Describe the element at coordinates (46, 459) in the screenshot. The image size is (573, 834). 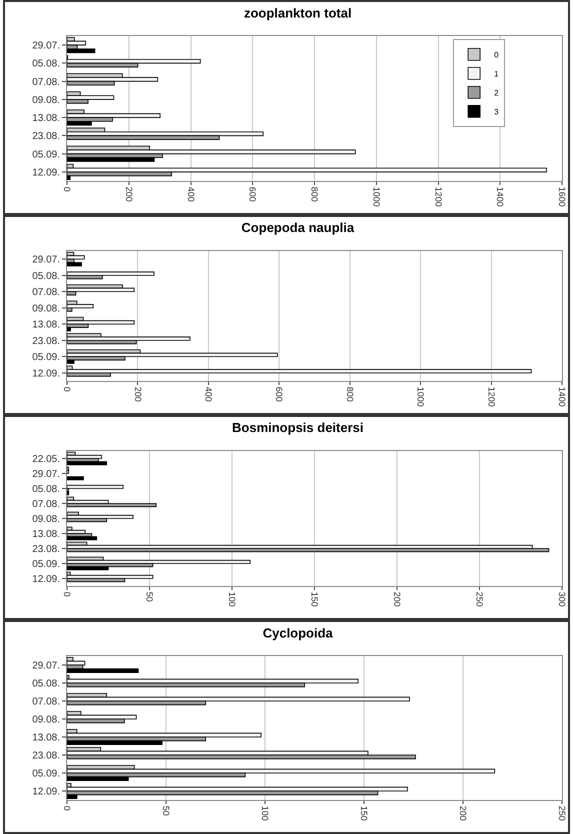
I see `y-tick-label: 22.05.` at that location.